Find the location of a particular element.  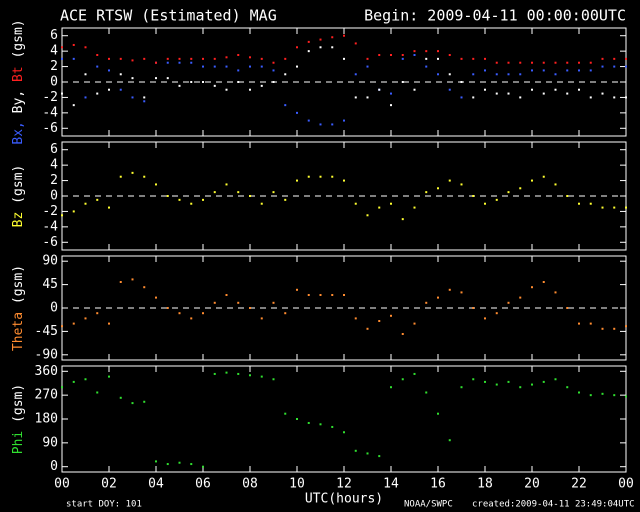

start-doy: start DOY: 101 is located at coordinates (104, 505).